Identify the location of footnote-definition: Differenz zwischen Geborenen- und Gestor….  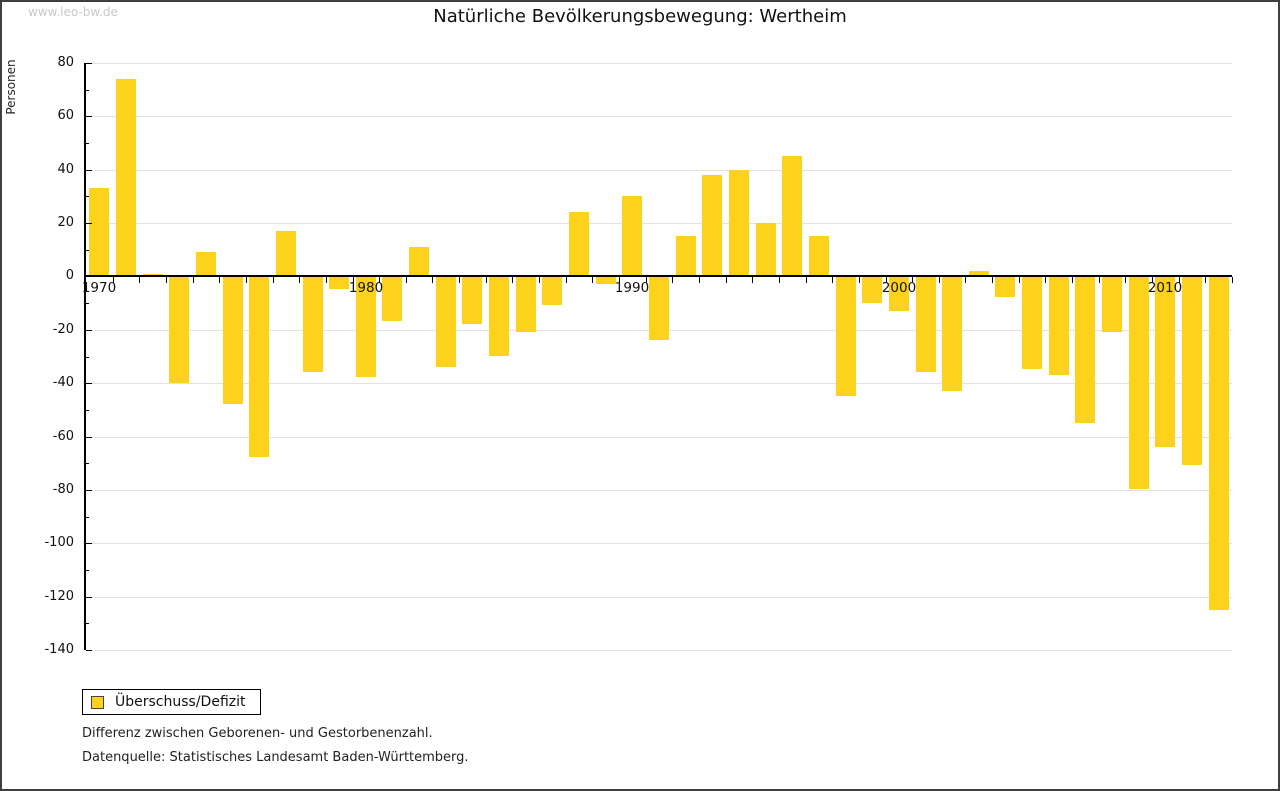
(257, 733).